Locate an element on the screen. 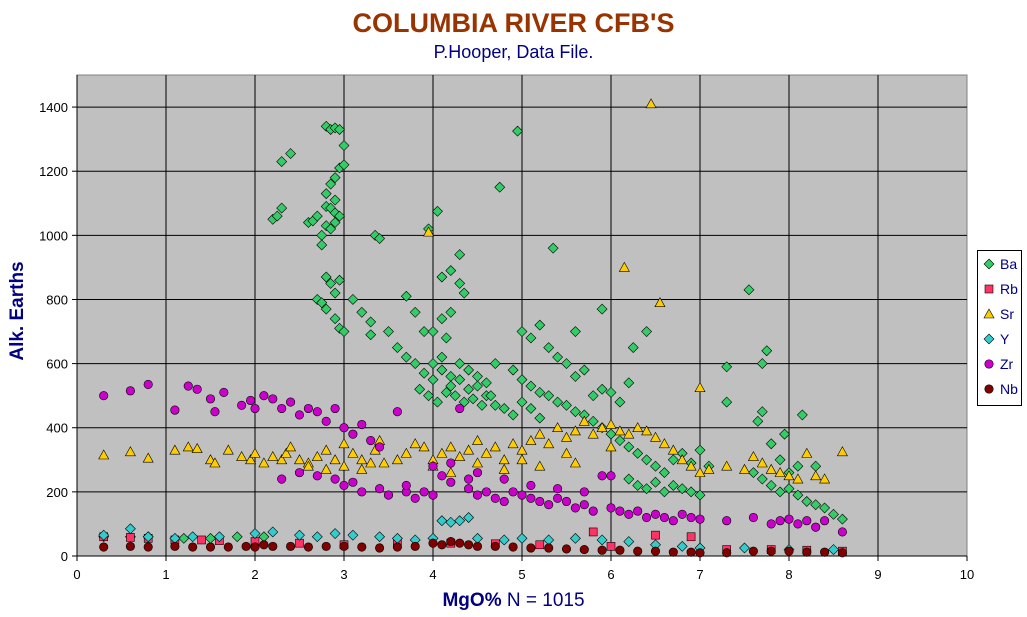 This screenshot has width=1027, height=617. legend-marker-y is located at coordinates (989, 339).